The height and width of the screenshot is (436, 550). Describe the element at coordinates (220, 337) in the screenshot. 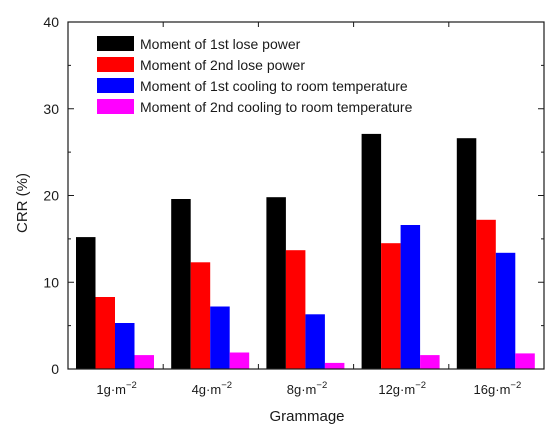

I see `bar-s3-c2` at that location.